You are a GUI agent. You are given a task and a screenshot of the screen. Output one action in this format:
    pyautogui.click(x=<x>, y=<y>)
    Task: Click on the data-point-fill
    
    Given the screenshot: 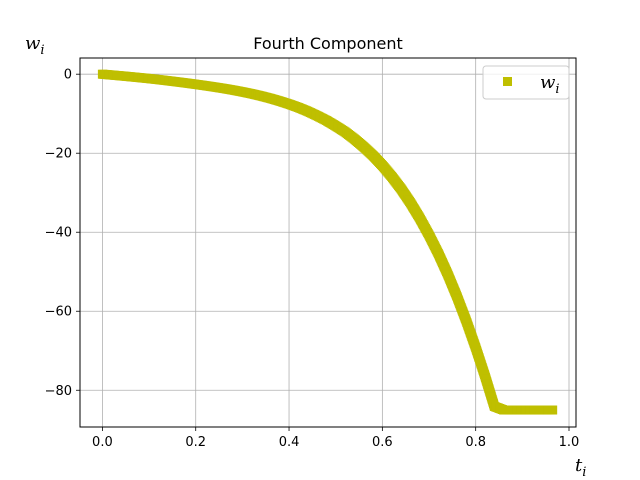 What is the action you would take?
    pyautogui.click(x=552, y=410)
    